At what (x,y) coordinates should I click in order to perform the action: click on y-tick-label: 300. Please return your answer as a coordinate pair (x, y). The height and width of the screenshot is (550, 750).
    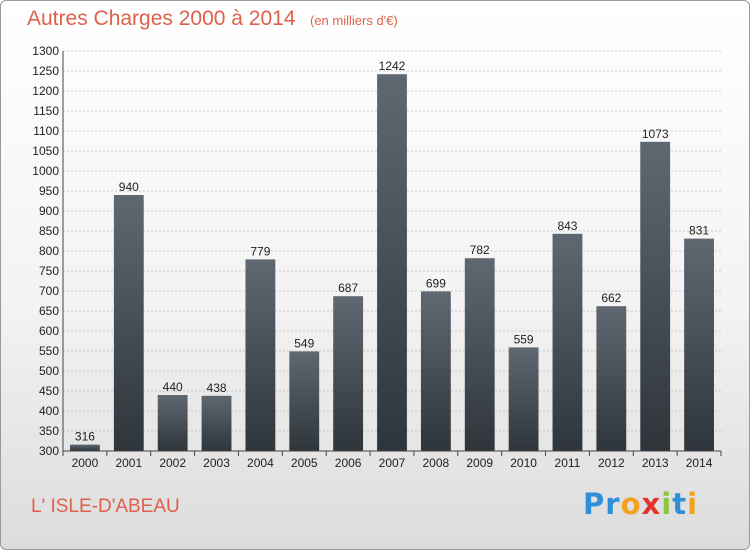
    Looking at the image, I should click on (49, 451).